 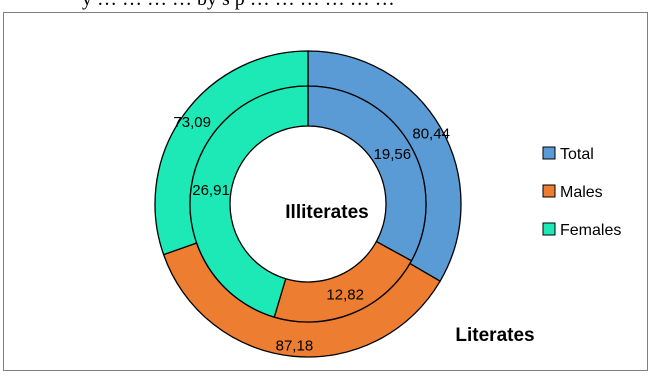 What do you see at coordinates (367, 173) in the screenshot?
I see `inner-ring-slice-total` at bounding box center [367, 173].